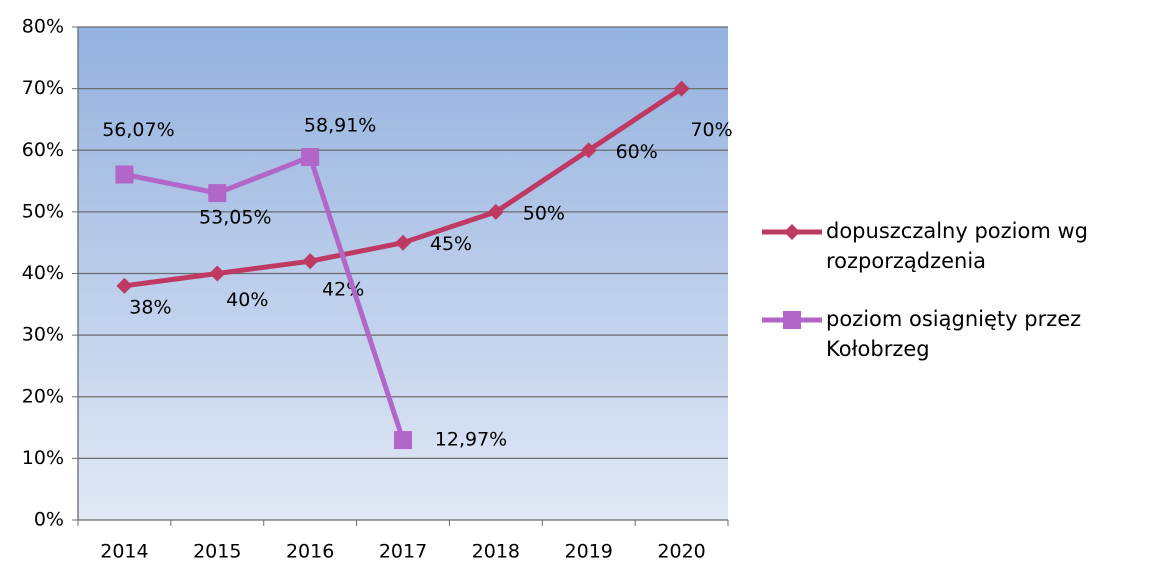 This screenshot has width=1151, height=563. I want to click on y-tick-label: 50%, so click(43, 211).